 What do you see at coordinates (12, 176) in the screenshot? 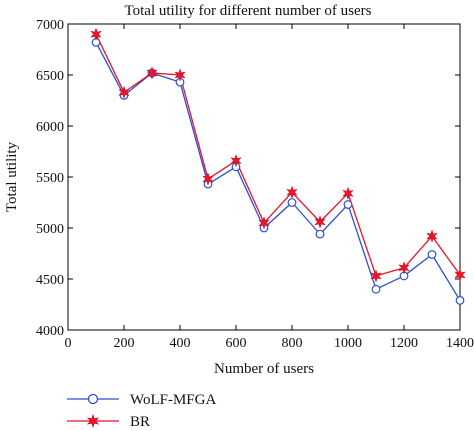
I see `y-axis-title: Total utility` at bounding box center [12, 176].